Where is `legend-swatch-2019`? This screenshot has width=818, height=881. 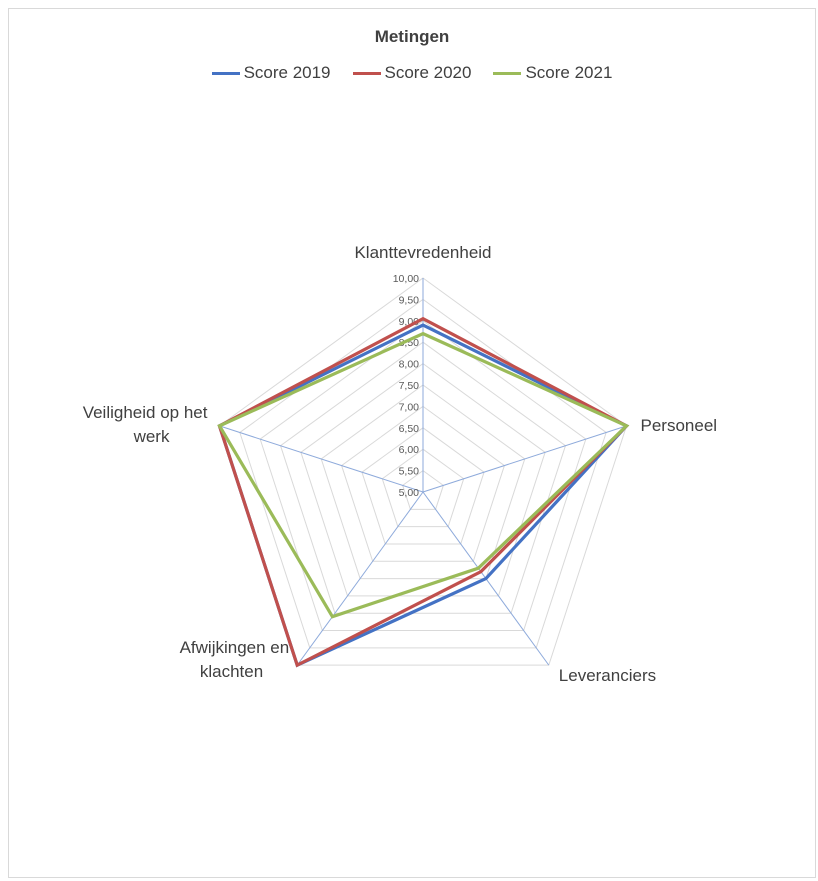
legend-swatch-2019 is located at coordinates (225, 73).